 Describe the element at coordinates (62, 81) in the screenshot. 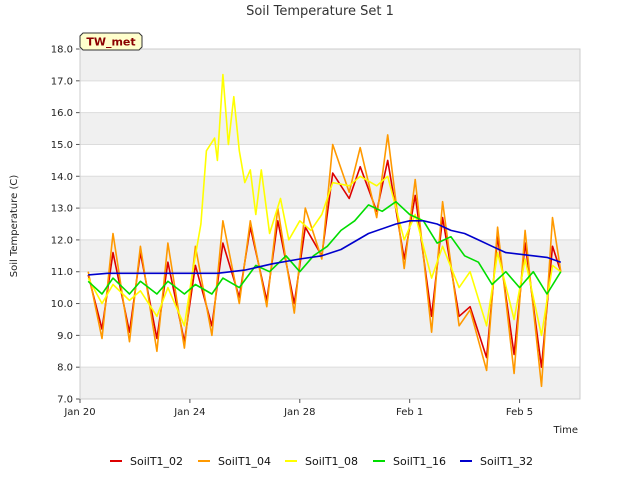

I see `y-tick-label: 17.0` at that location.